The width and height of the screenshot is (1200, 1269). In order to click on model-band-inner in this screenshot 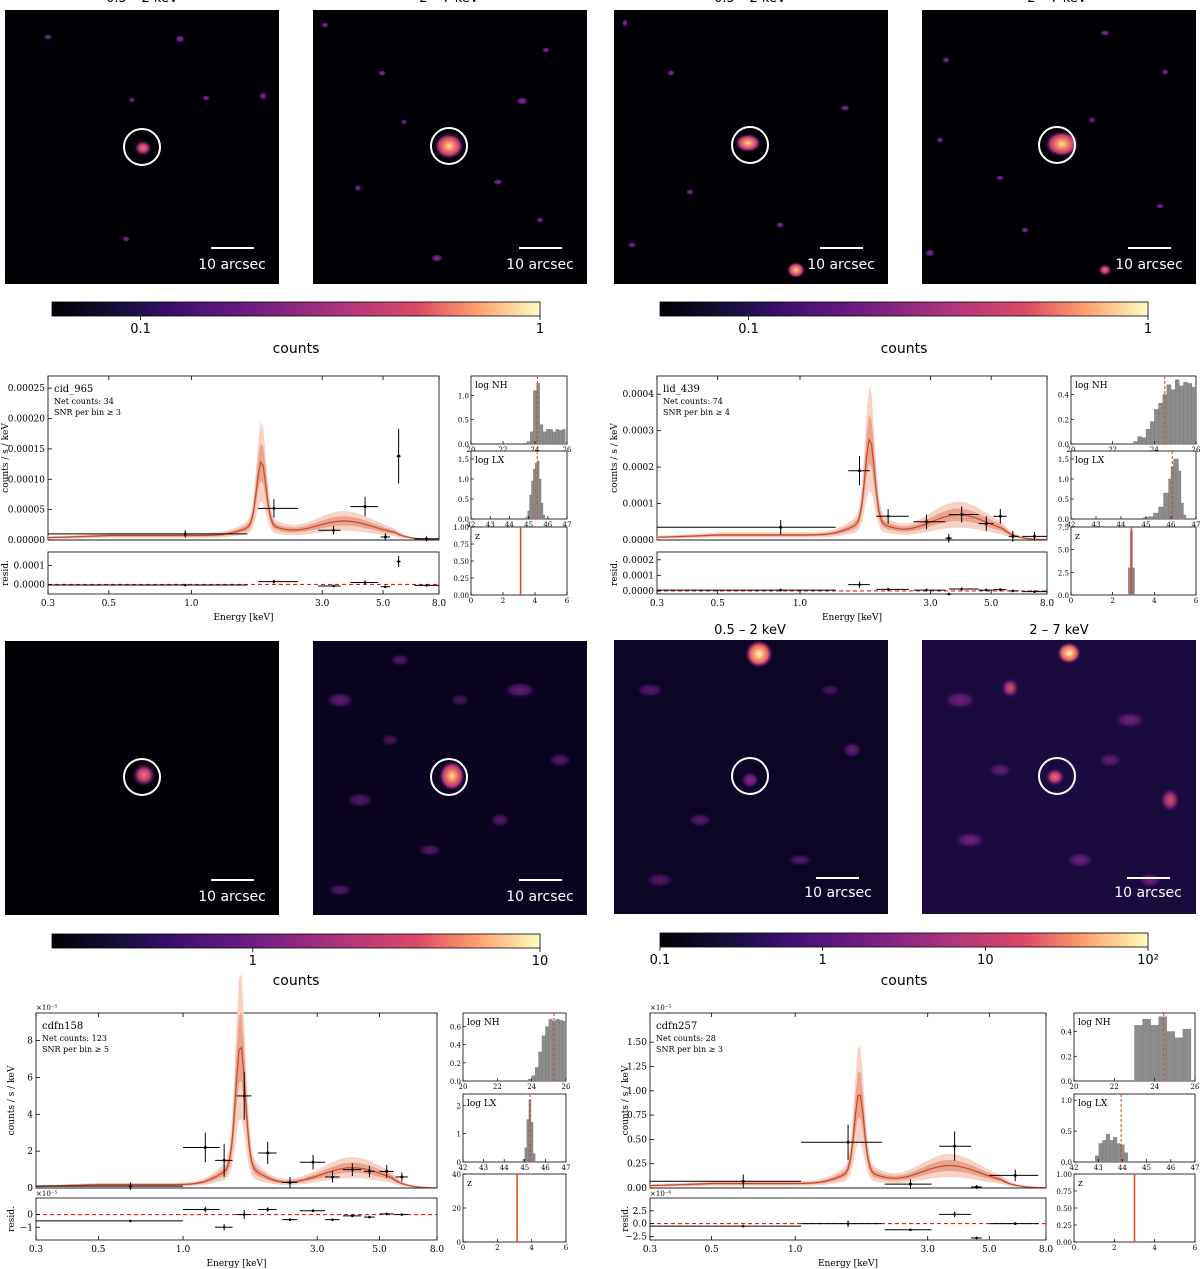, I will do `click(236, 1100)`.